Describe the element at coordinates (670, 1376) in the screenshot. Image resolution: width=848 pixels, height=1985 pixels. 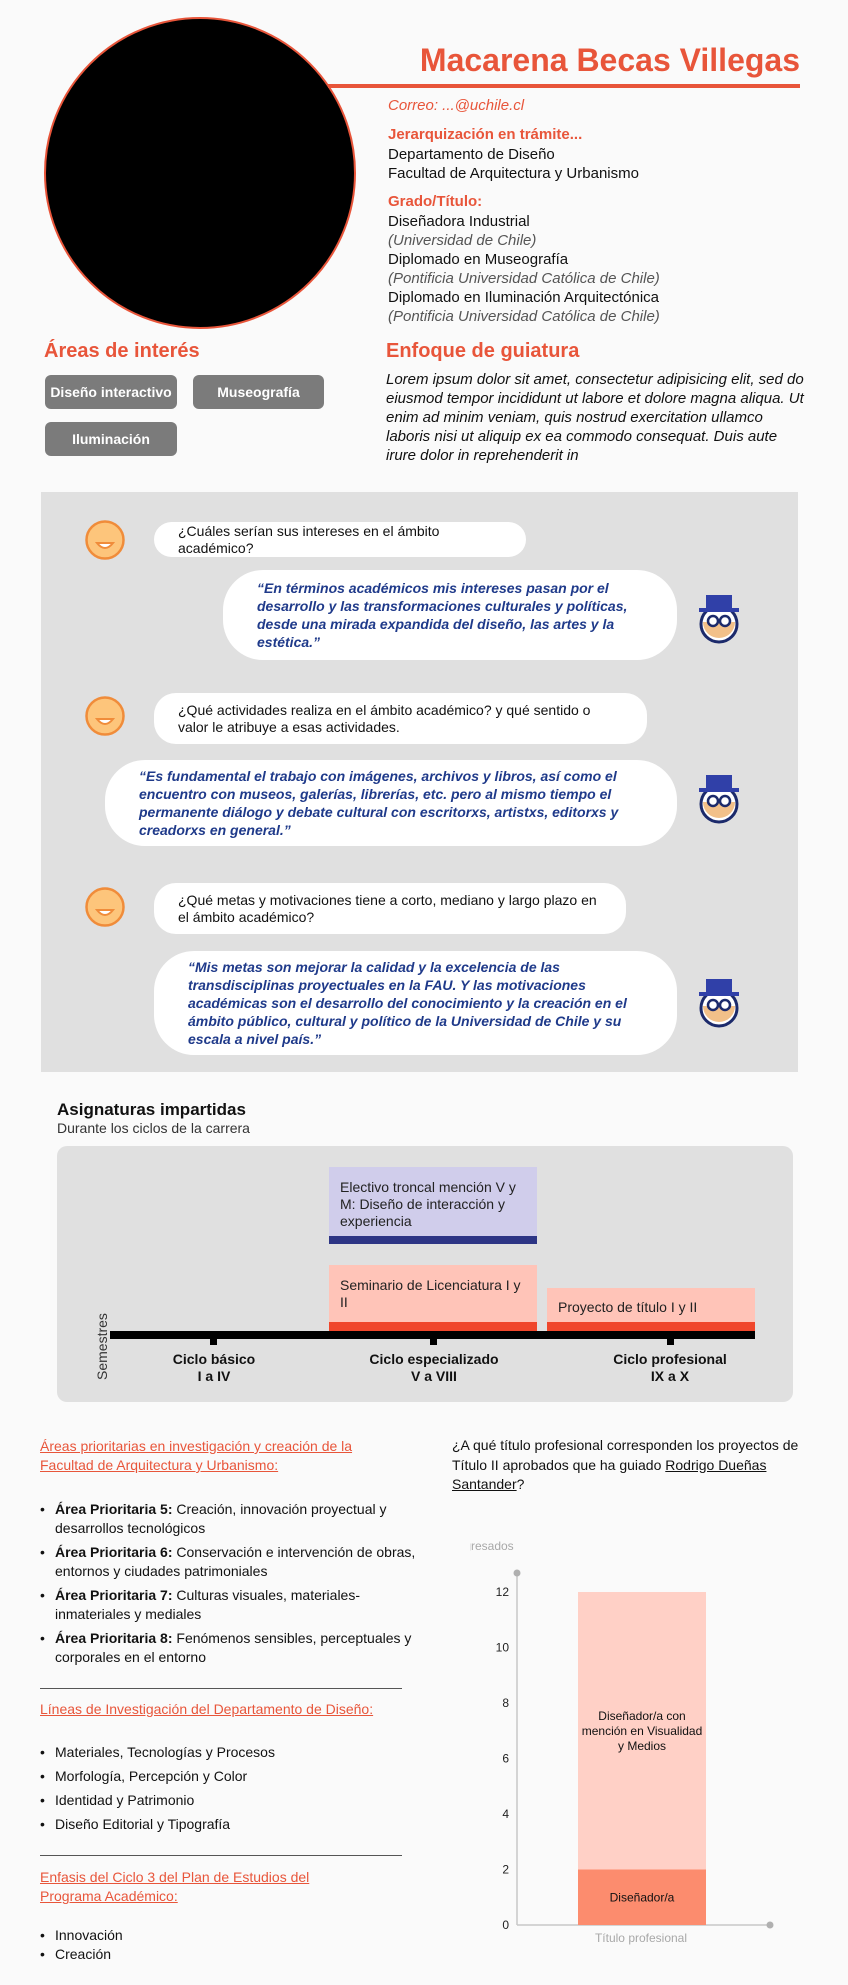
I see `cycle-range: IX a X` at that location.